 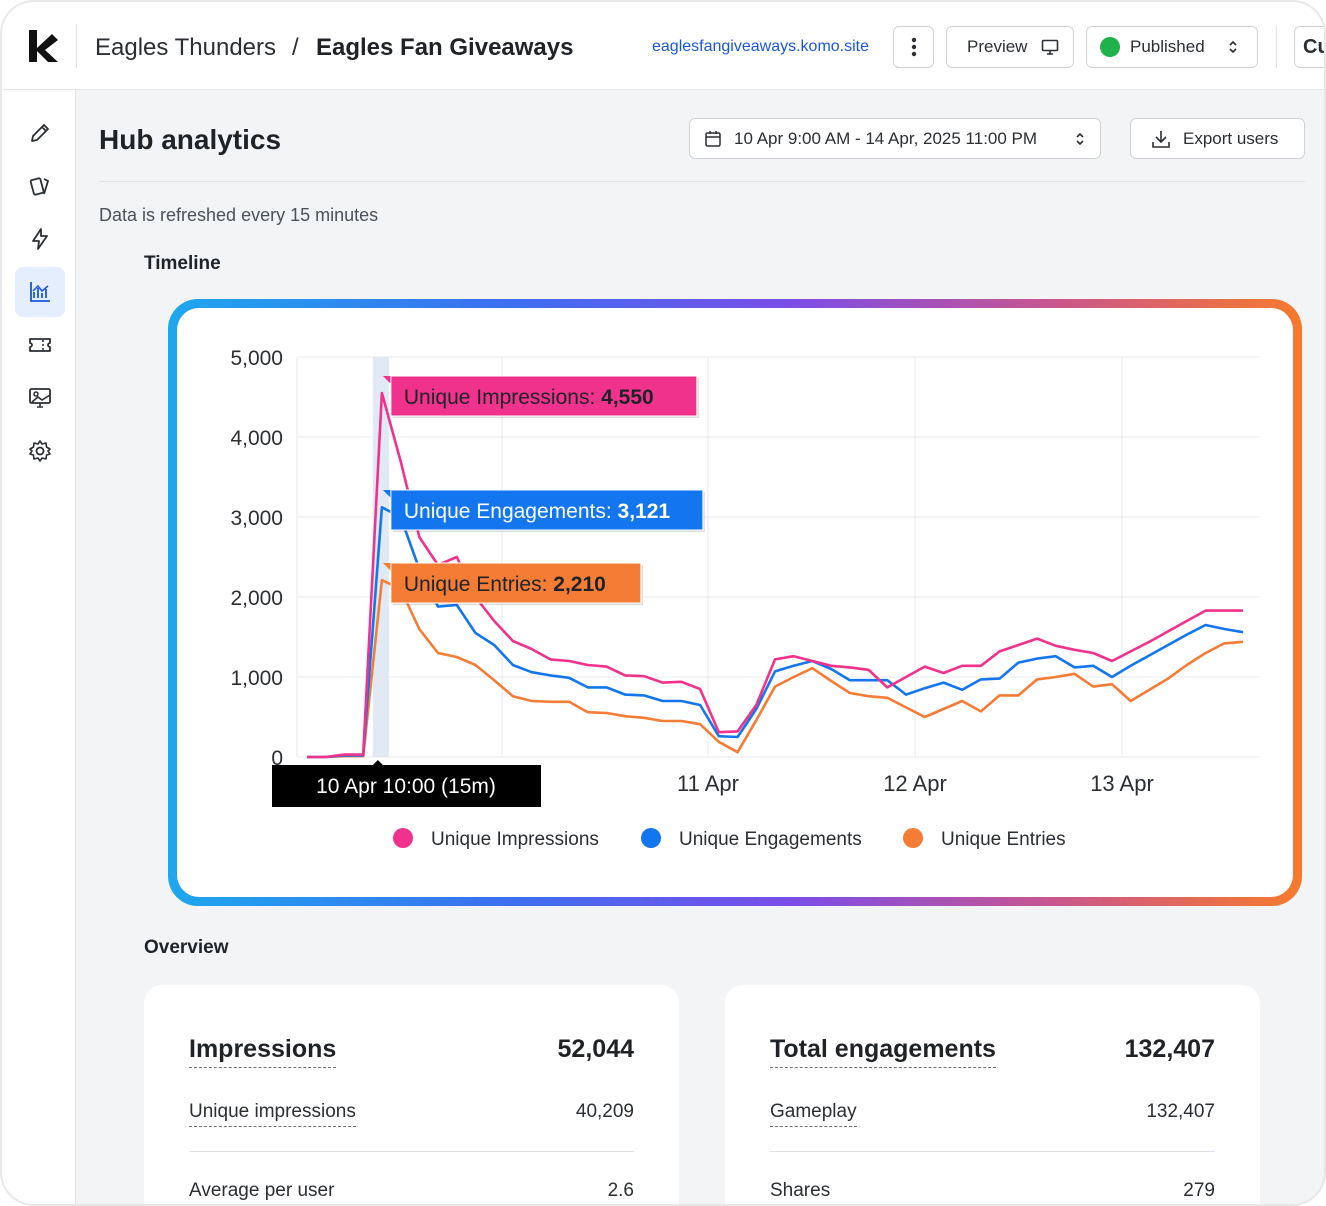 What do you see at coordinates (263, 1051) in the screenshot?
I see `impressions-title: Impressions` at bounding box center [263, 1051].